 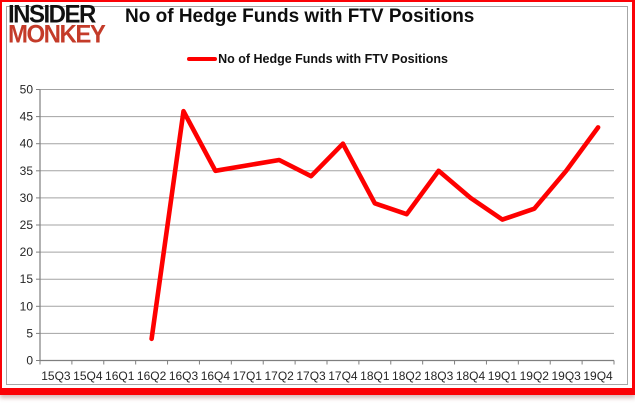 I want to click on y-axis-tick-label: 15, so click(x=27, y=279).